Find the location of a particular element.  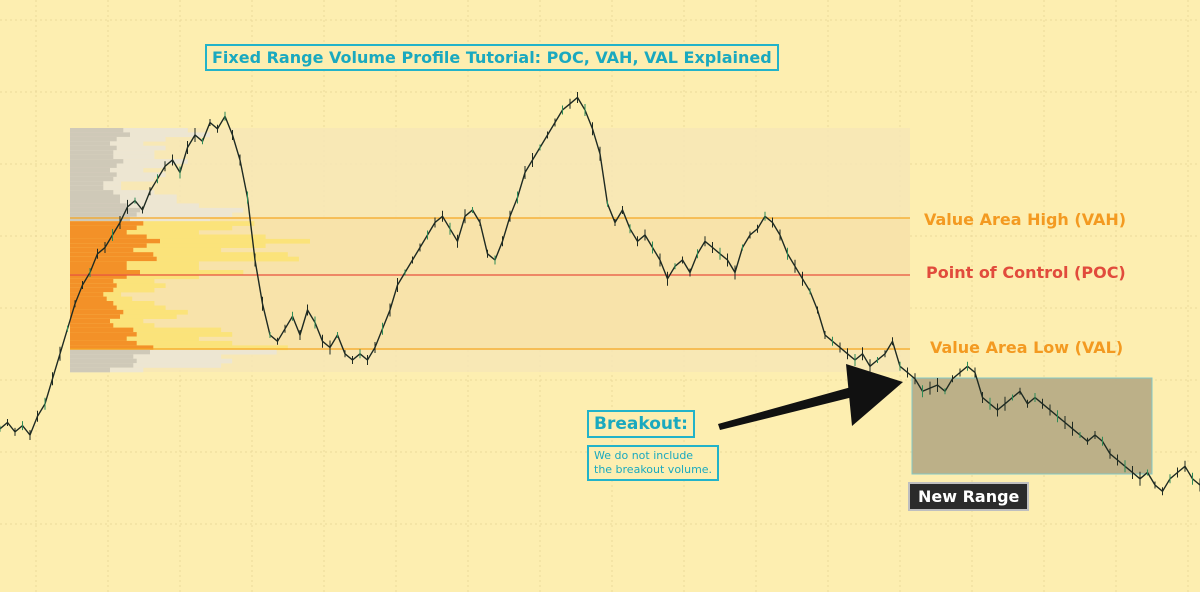

breakout-heading-text: Breakout: is located at coordinates (641, 424).